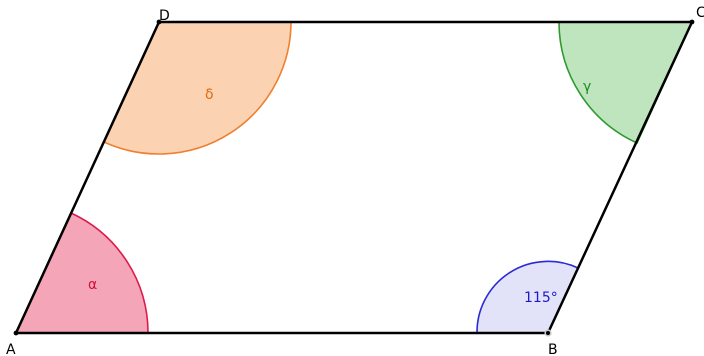 The image size is (704, 356). Describe the element at coordinates (92, 285) in the screenshot. I see `angle-alpha-label: α` at that location.